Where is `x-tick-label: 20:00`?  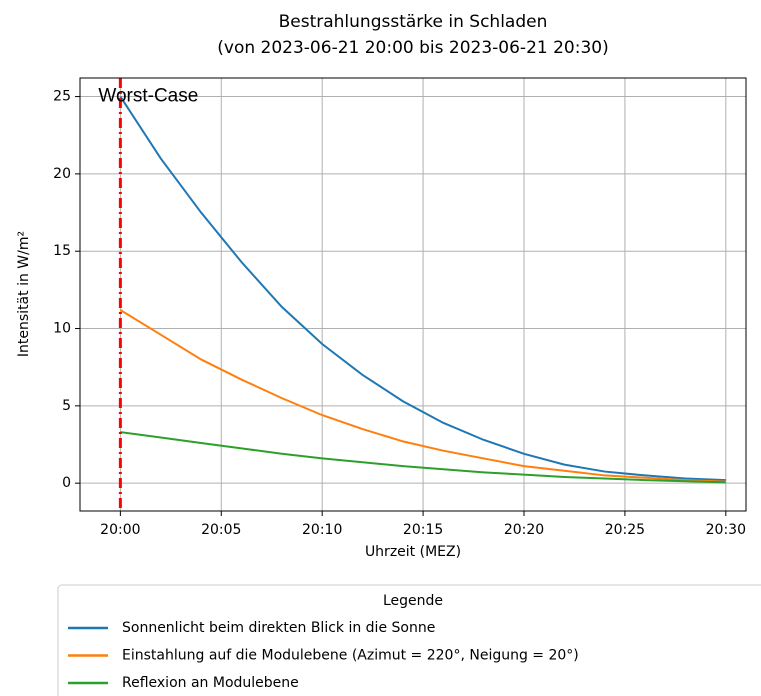 x-tick-label: 20:00 is located at coordinates (120, 530).